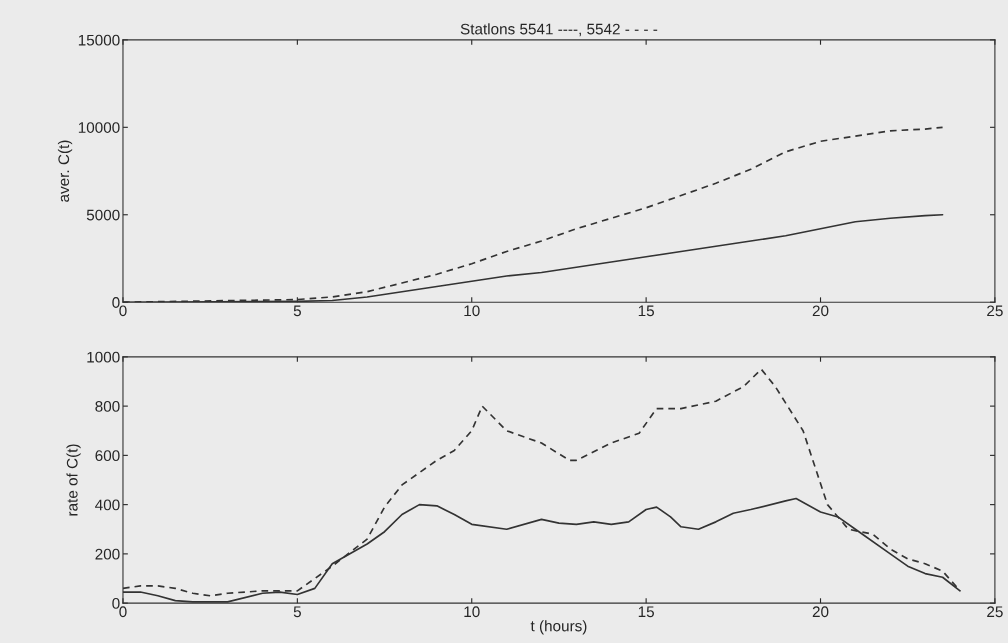 This screenshot has height=643, width=1008. What do you see at coordinates (107, 456) in the screenshot?
I see `y-tick-label: 600` at bounding box center [107, 456].